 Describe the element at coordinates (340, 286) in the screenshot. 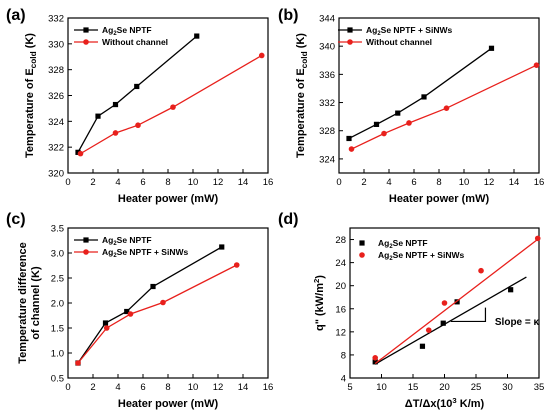

I see `y-tick-label: 20` at that location.